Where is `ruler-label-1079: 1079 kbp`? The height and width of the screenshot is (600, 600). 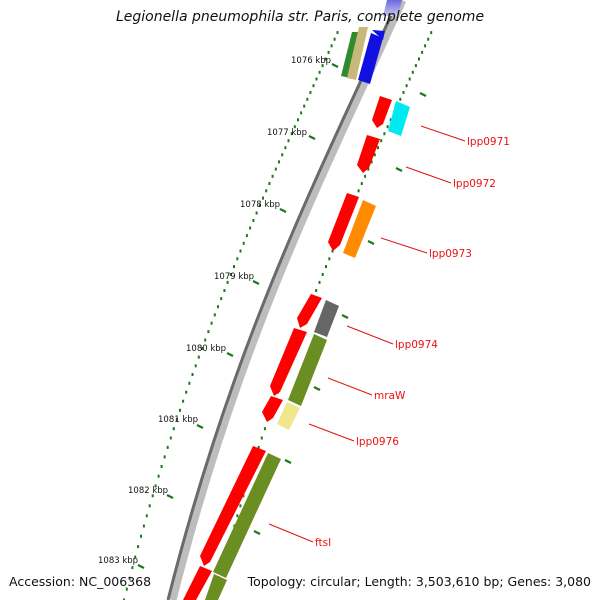 ruler-label-1079: 1079 kbp is located at coordinates (234, 277).